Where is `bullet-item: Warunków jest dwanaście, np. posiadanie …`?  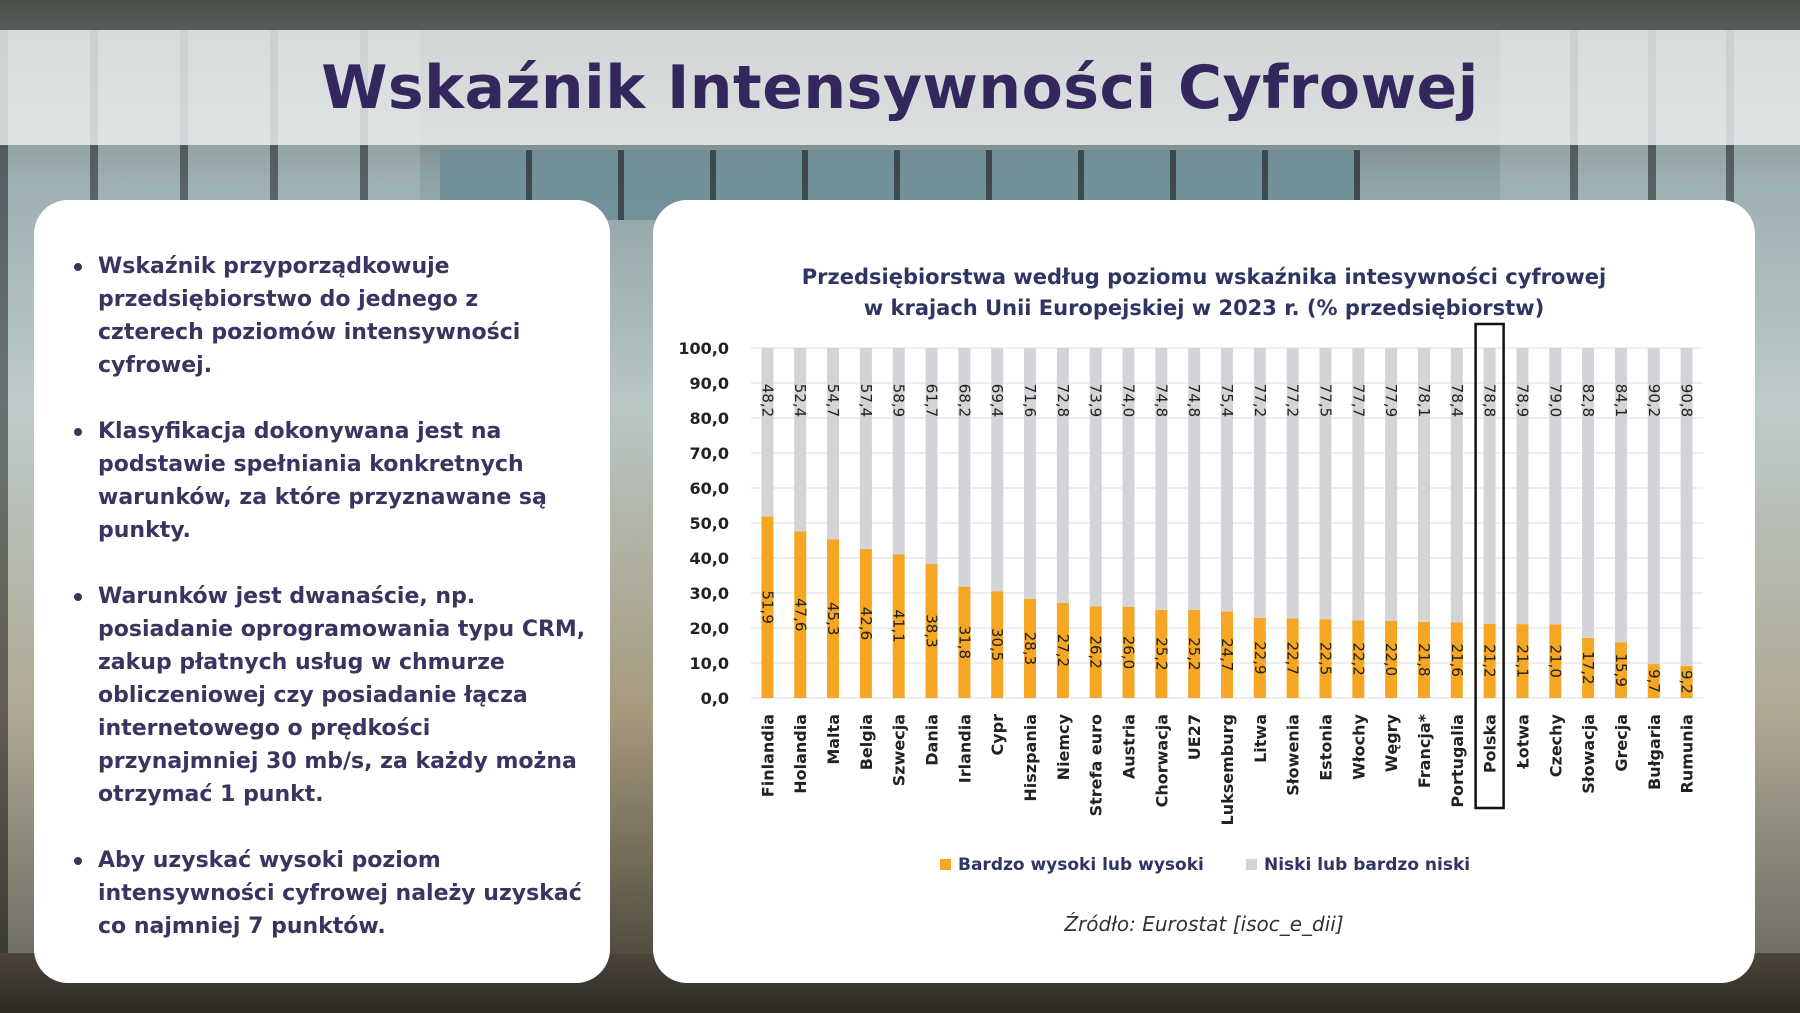
bullet-item: Warunków jest dwanaście, np. posiadanie … is located at coordinates (331, 695).